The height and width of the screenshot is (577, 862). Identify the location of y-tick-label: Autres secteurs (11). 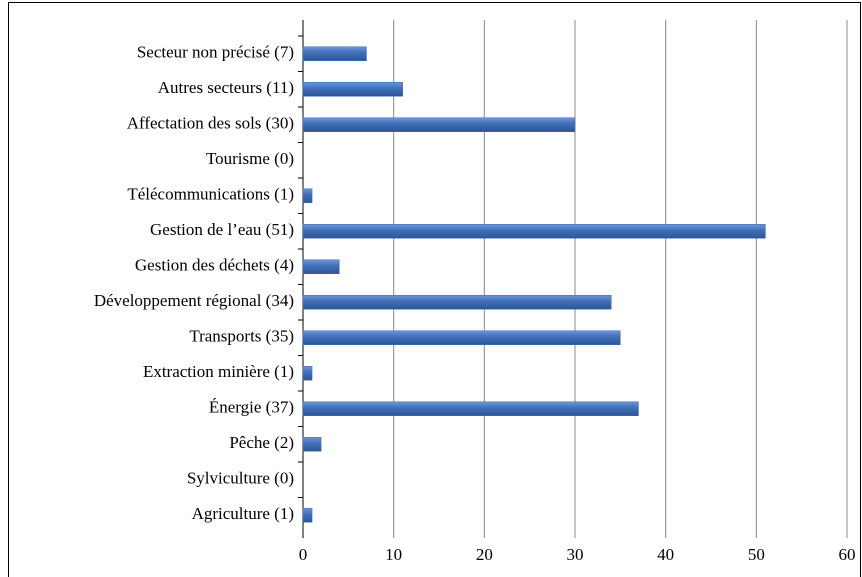
(226, 87).